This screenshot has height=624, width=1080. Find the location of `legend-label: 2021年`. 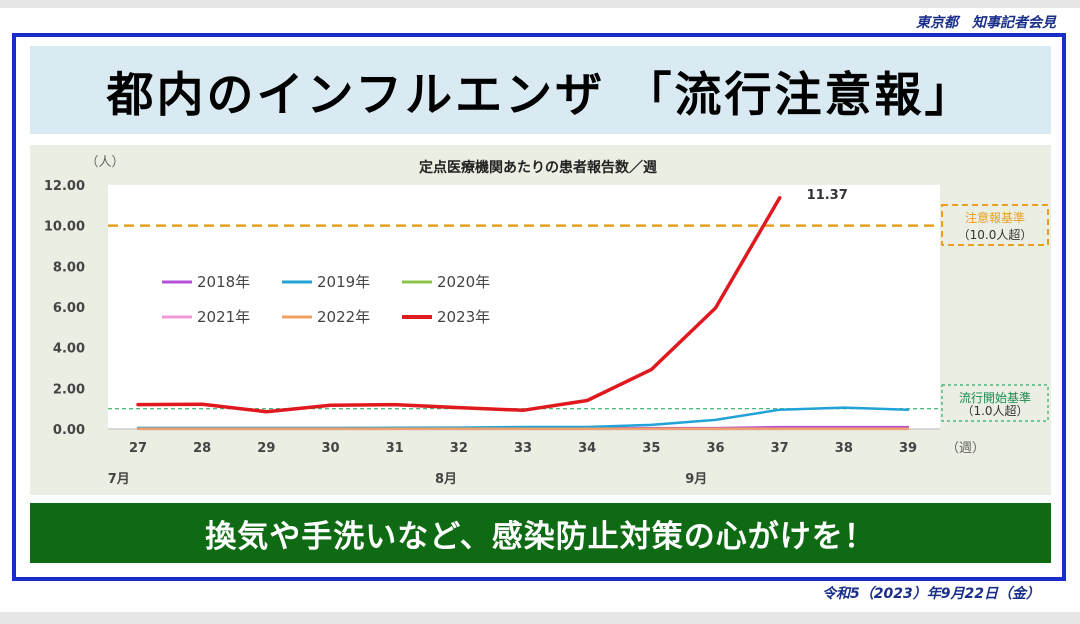

legend-label: 2021年 is located at coordinates (223, 317).